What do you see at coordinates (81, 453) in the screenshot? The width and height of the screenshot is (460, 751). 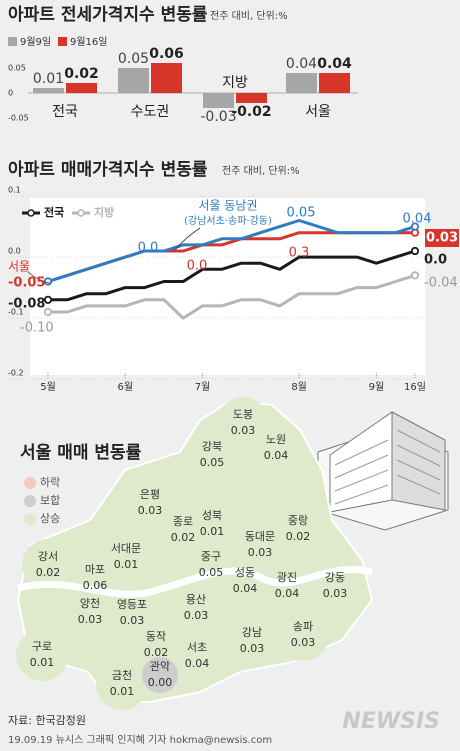 I see `map-title: 서울 매매 변동률` at bounding box center [81, 453].